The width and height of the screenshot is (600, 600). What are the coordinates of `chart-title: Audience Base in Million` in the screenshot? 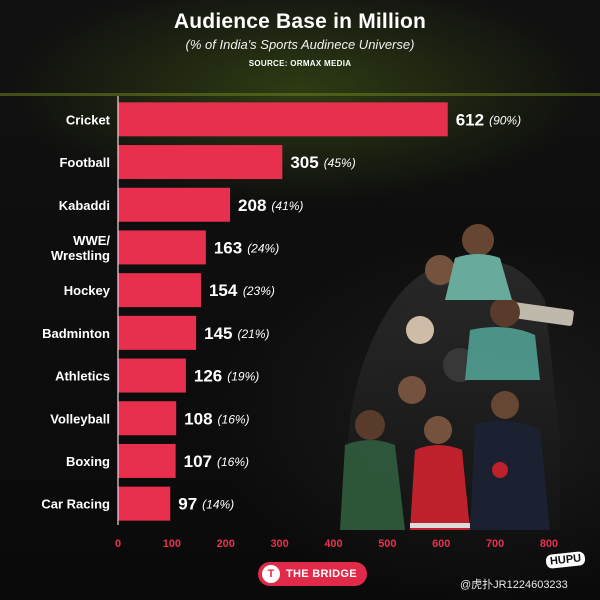 It's located at (300, 21).